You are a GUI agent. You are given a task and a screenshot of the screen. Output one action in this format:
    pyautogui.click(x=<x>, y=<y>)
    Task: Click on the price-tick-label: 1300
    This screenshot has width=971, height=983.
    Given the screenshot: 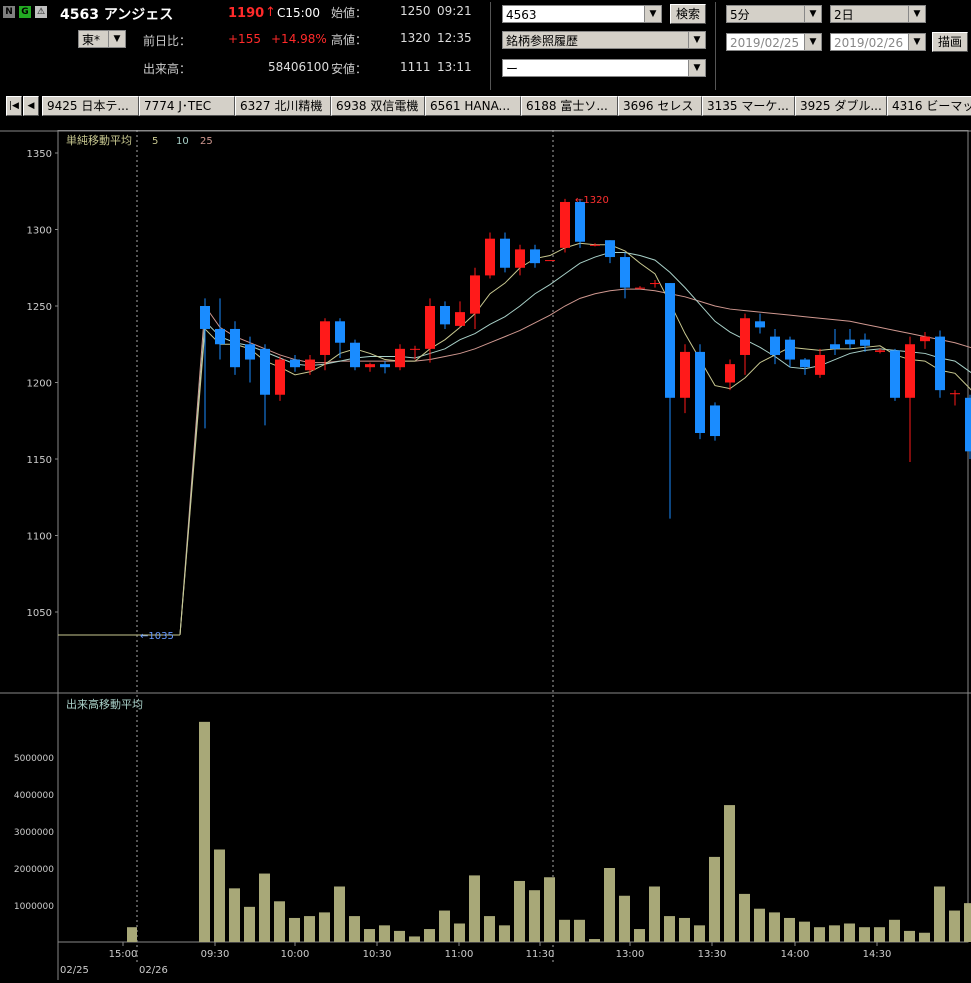 What is the action you would take?
    pyautogui.click(x=39, y=231)
    